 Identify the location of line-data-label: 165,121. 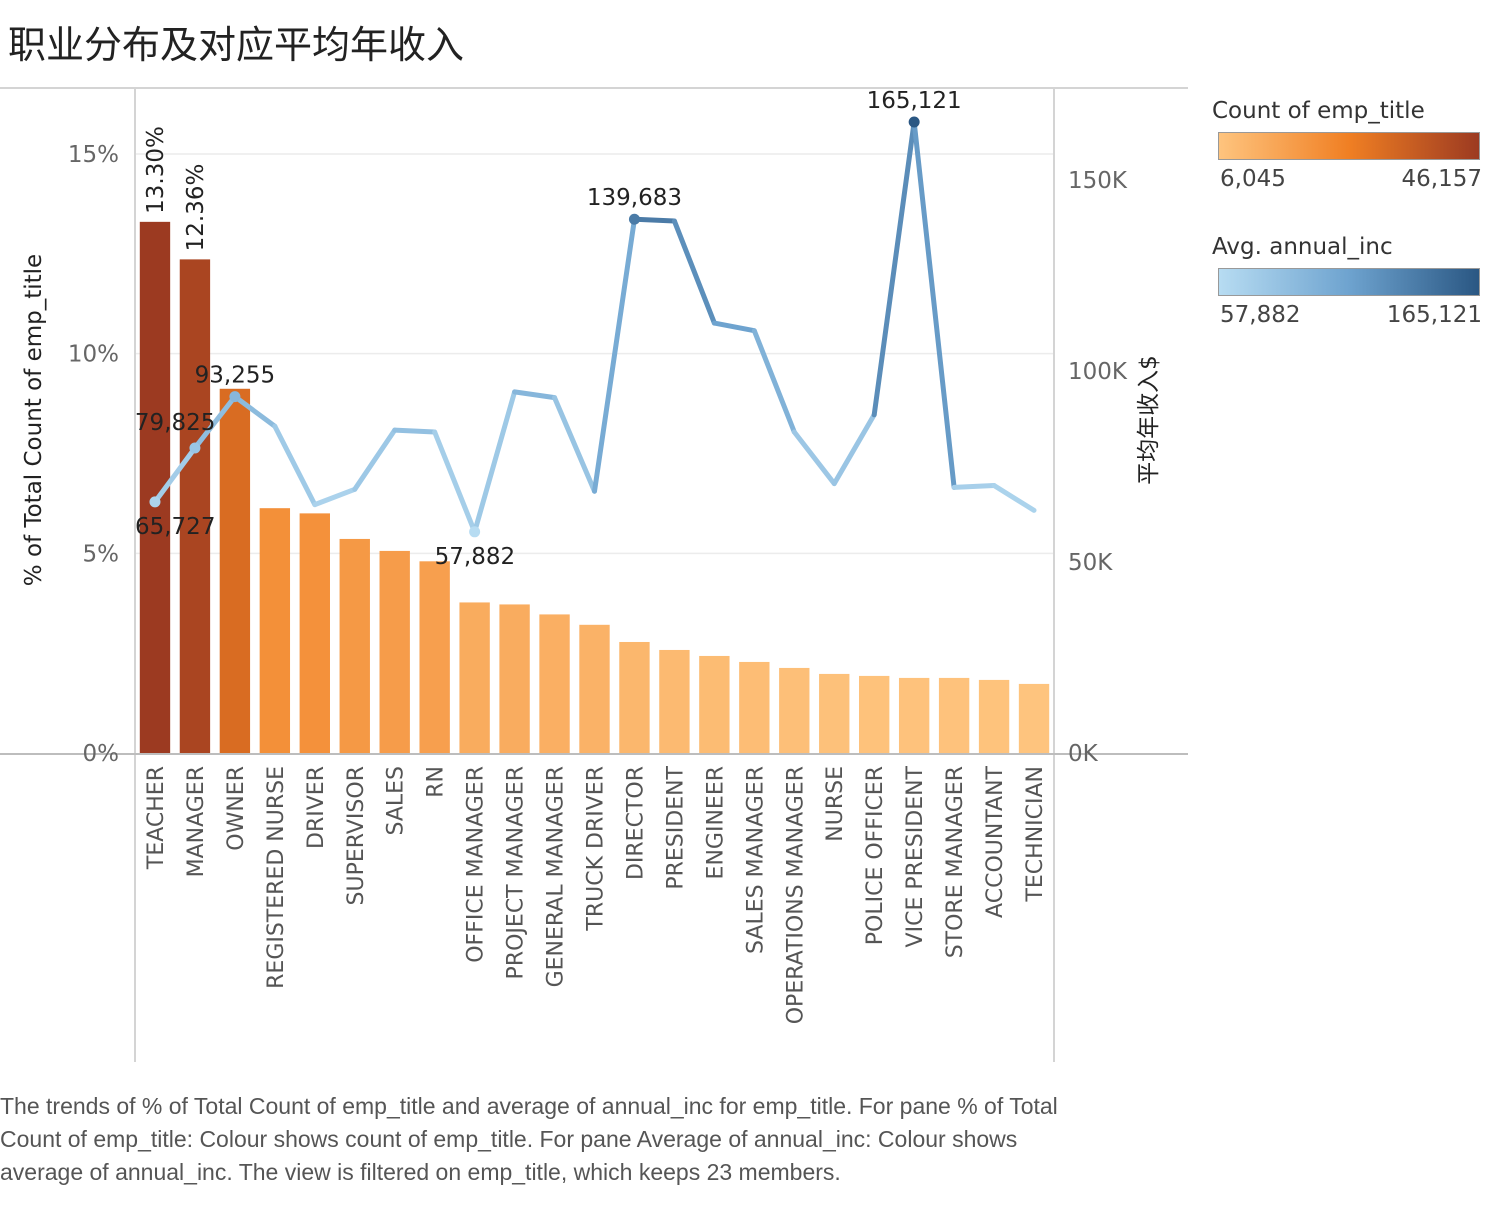
(914, 101).